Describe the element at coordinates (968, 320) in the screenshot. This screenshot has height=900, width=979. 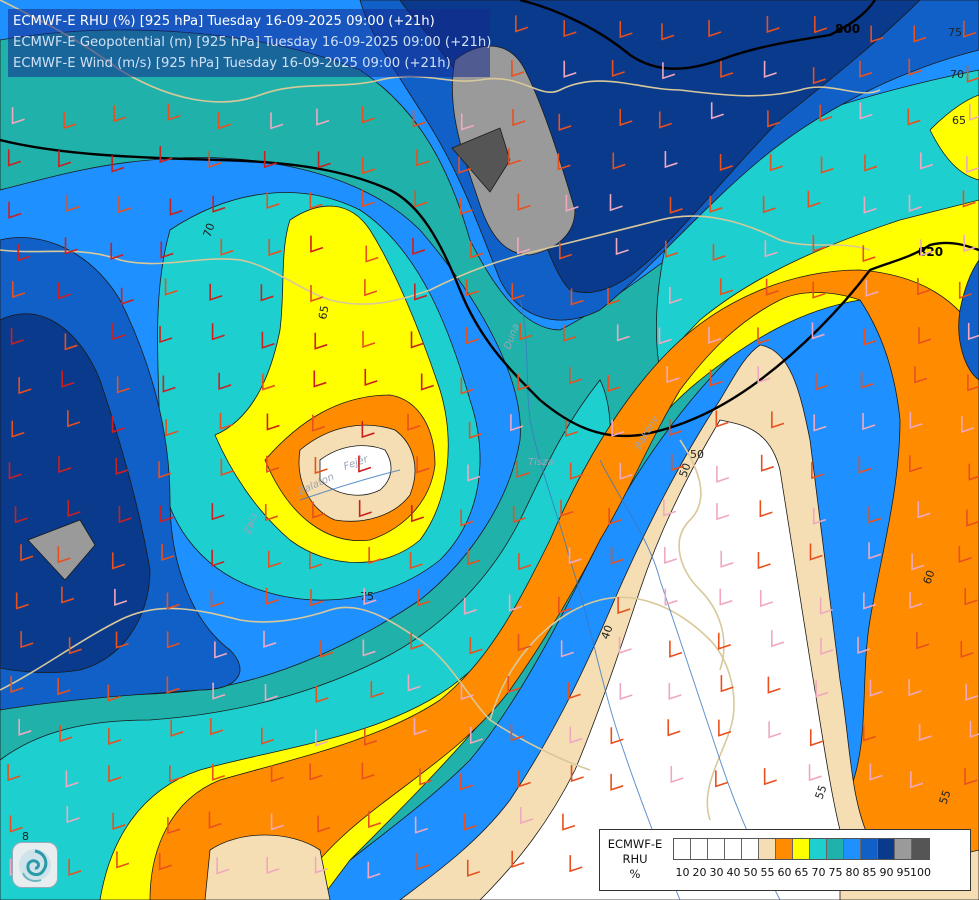
I see `rhu-band-85c` at that location.